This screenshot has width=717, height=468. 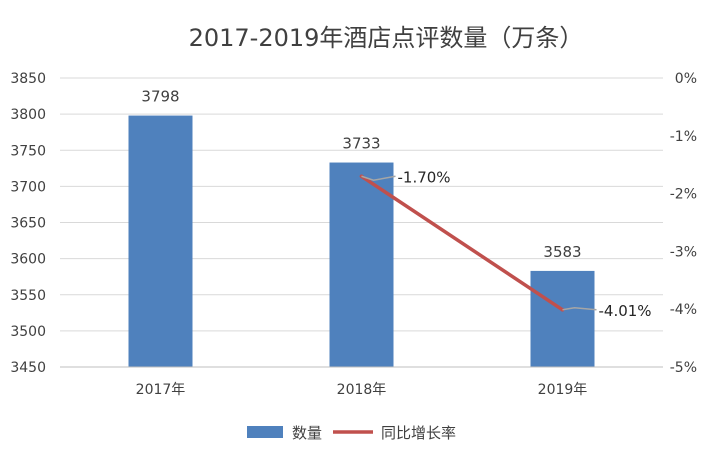 I want to click on left-axis: 3450 3500 3550 3600 3650 3700 3750 3800 3850, so click(x=28, y=223).